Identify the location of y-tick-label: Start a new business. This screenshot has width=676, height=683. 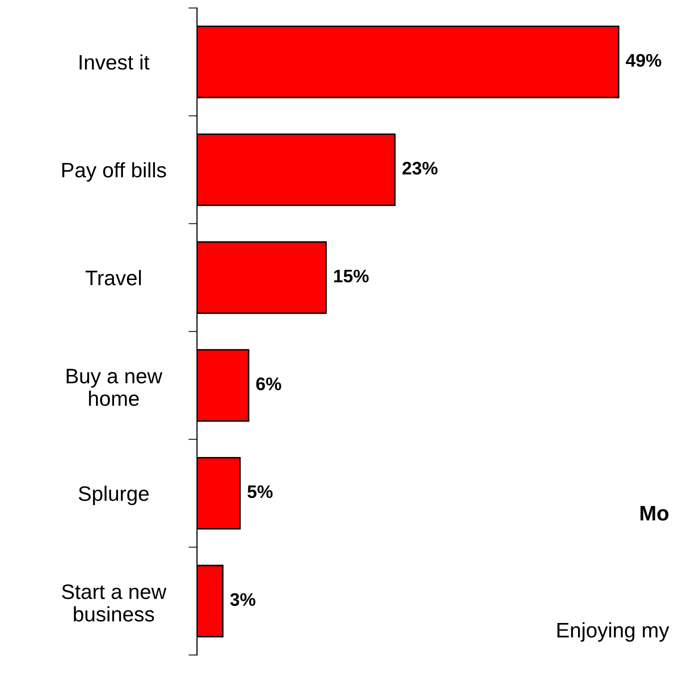
(114, 603).